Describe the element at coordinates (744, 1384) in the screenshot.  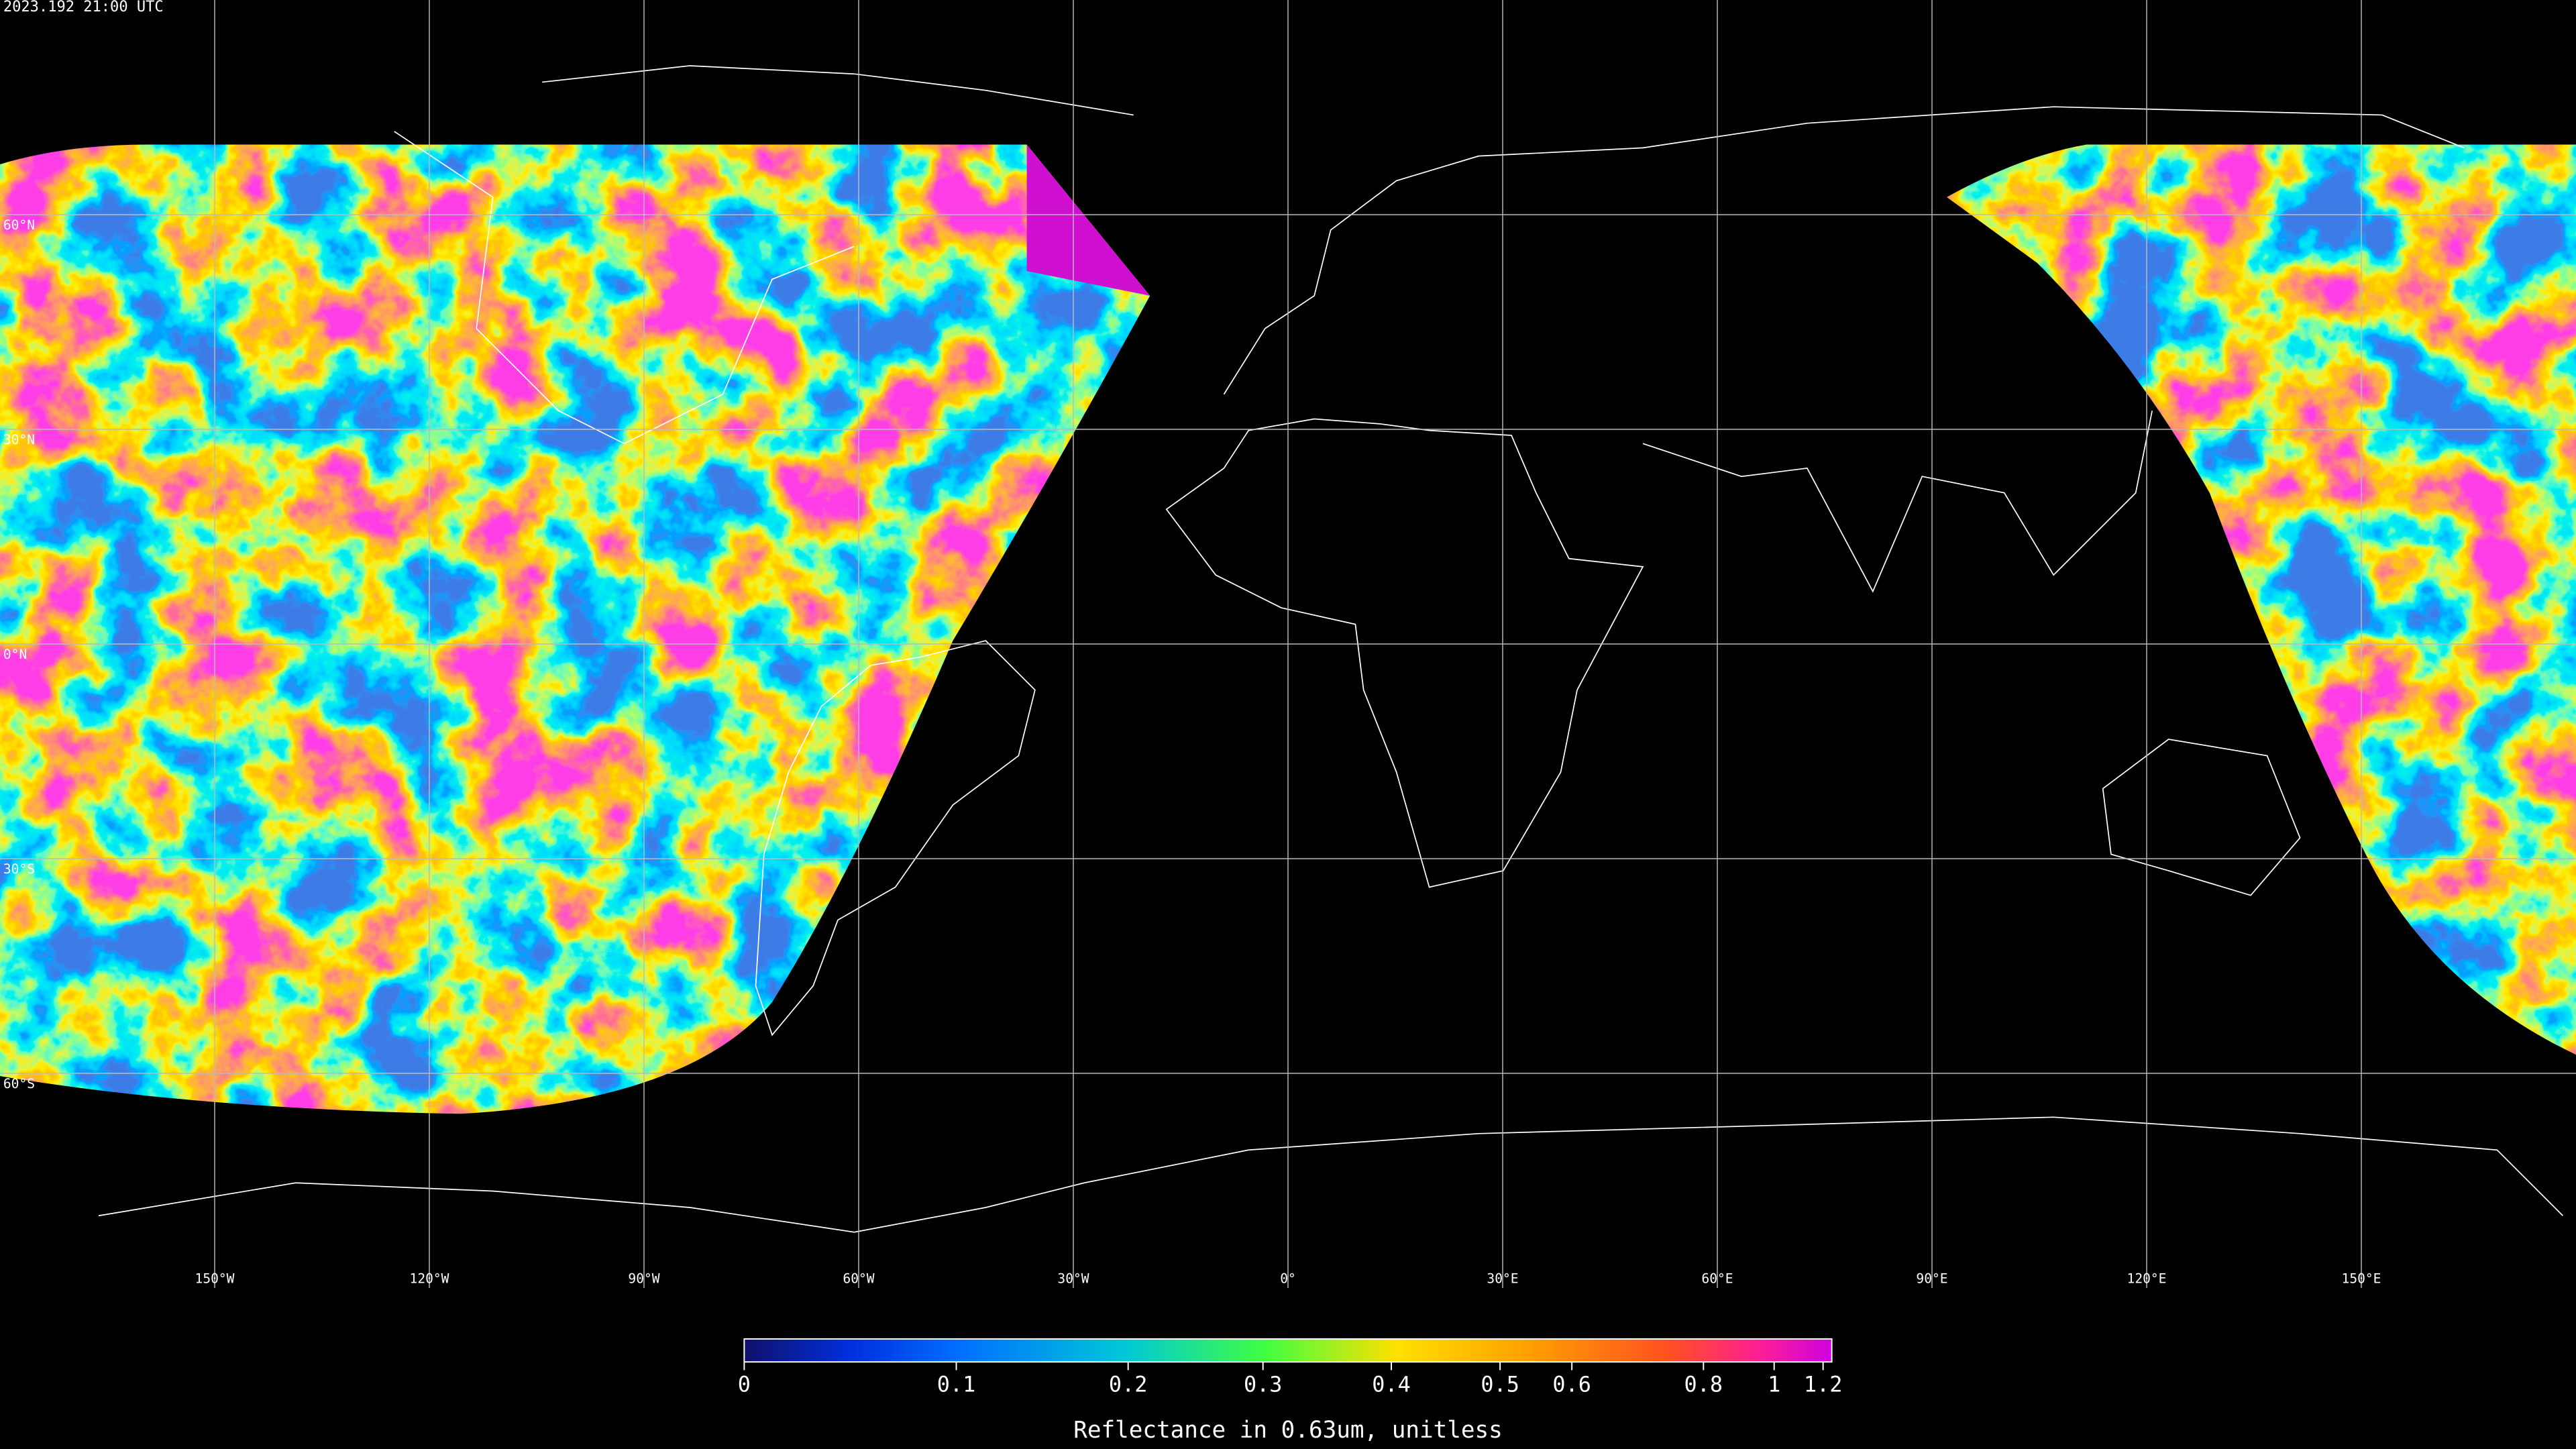
I see `colorbar-tick-label: 0` at that location.